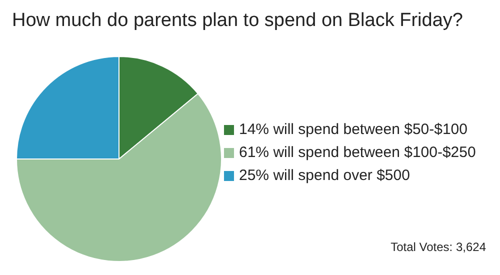 The height and width of the screenshot is (275, 500). I want to click on chart-title: How much do parents plan to spend on Black Friday?, so click(237, 21).